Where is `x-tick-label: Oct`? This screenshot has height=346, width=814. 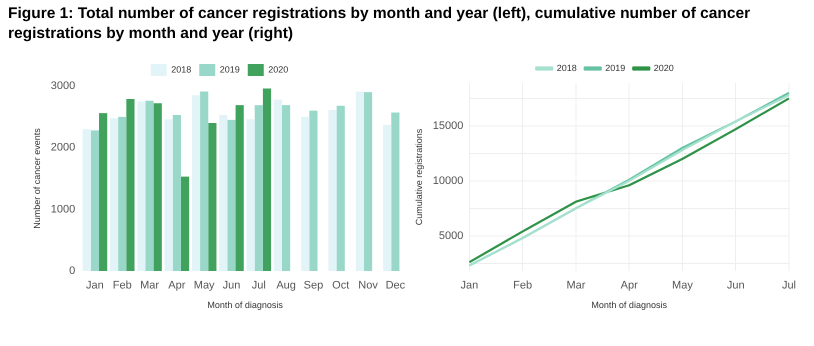 x-tick-label: Oct is located at coordinates (341, 286).